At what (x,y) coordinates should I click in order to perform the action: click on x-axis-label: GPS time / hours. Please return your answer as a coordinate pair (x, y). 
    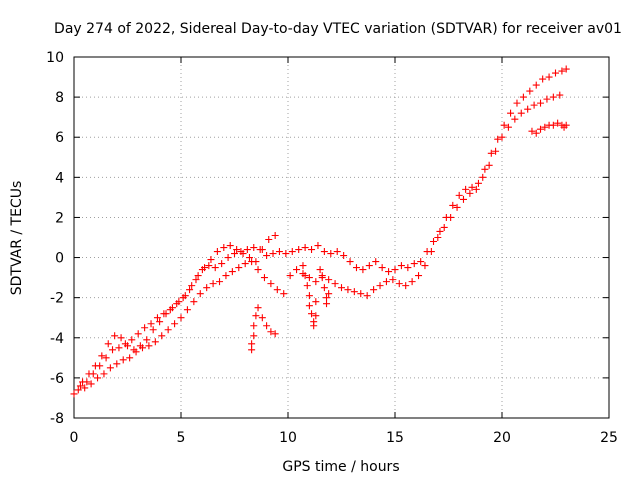
    Looking at the image, I should click on (340, 467).